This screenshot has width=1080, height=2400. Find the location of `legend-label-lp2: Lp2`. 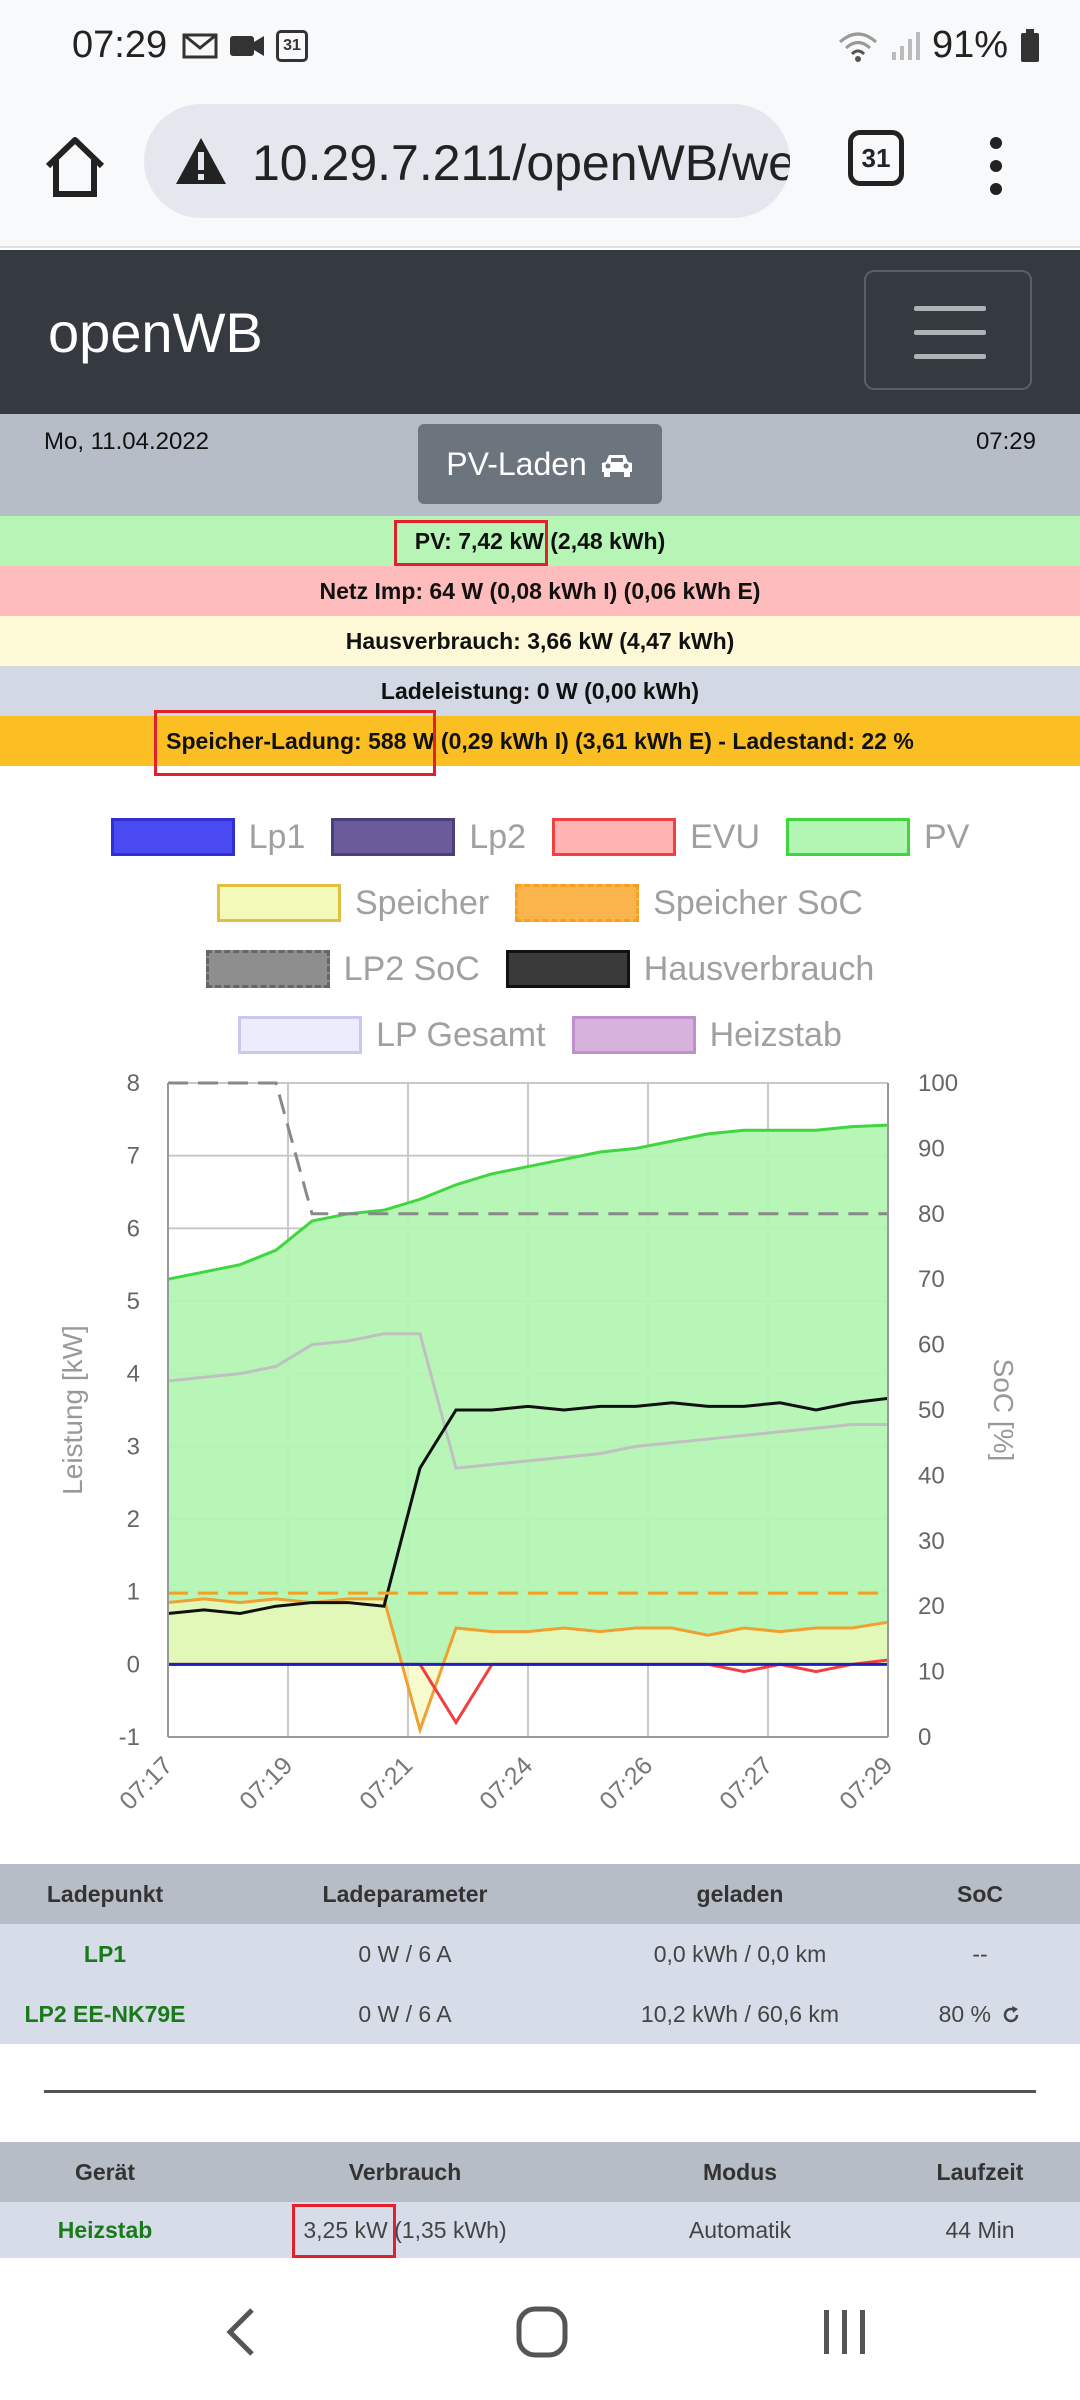

legend-label-lp2: Lp2 is located at coordinates (498, 836).